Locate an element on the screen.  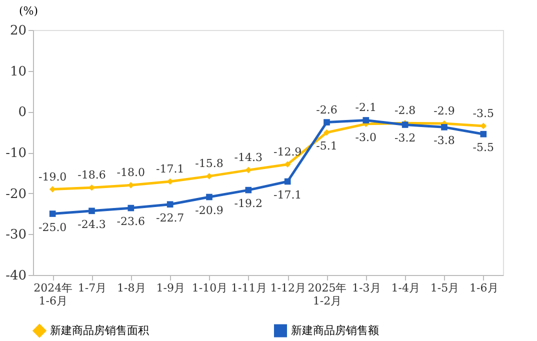
data-label: -2.1 is located at coordinates (366, 107).